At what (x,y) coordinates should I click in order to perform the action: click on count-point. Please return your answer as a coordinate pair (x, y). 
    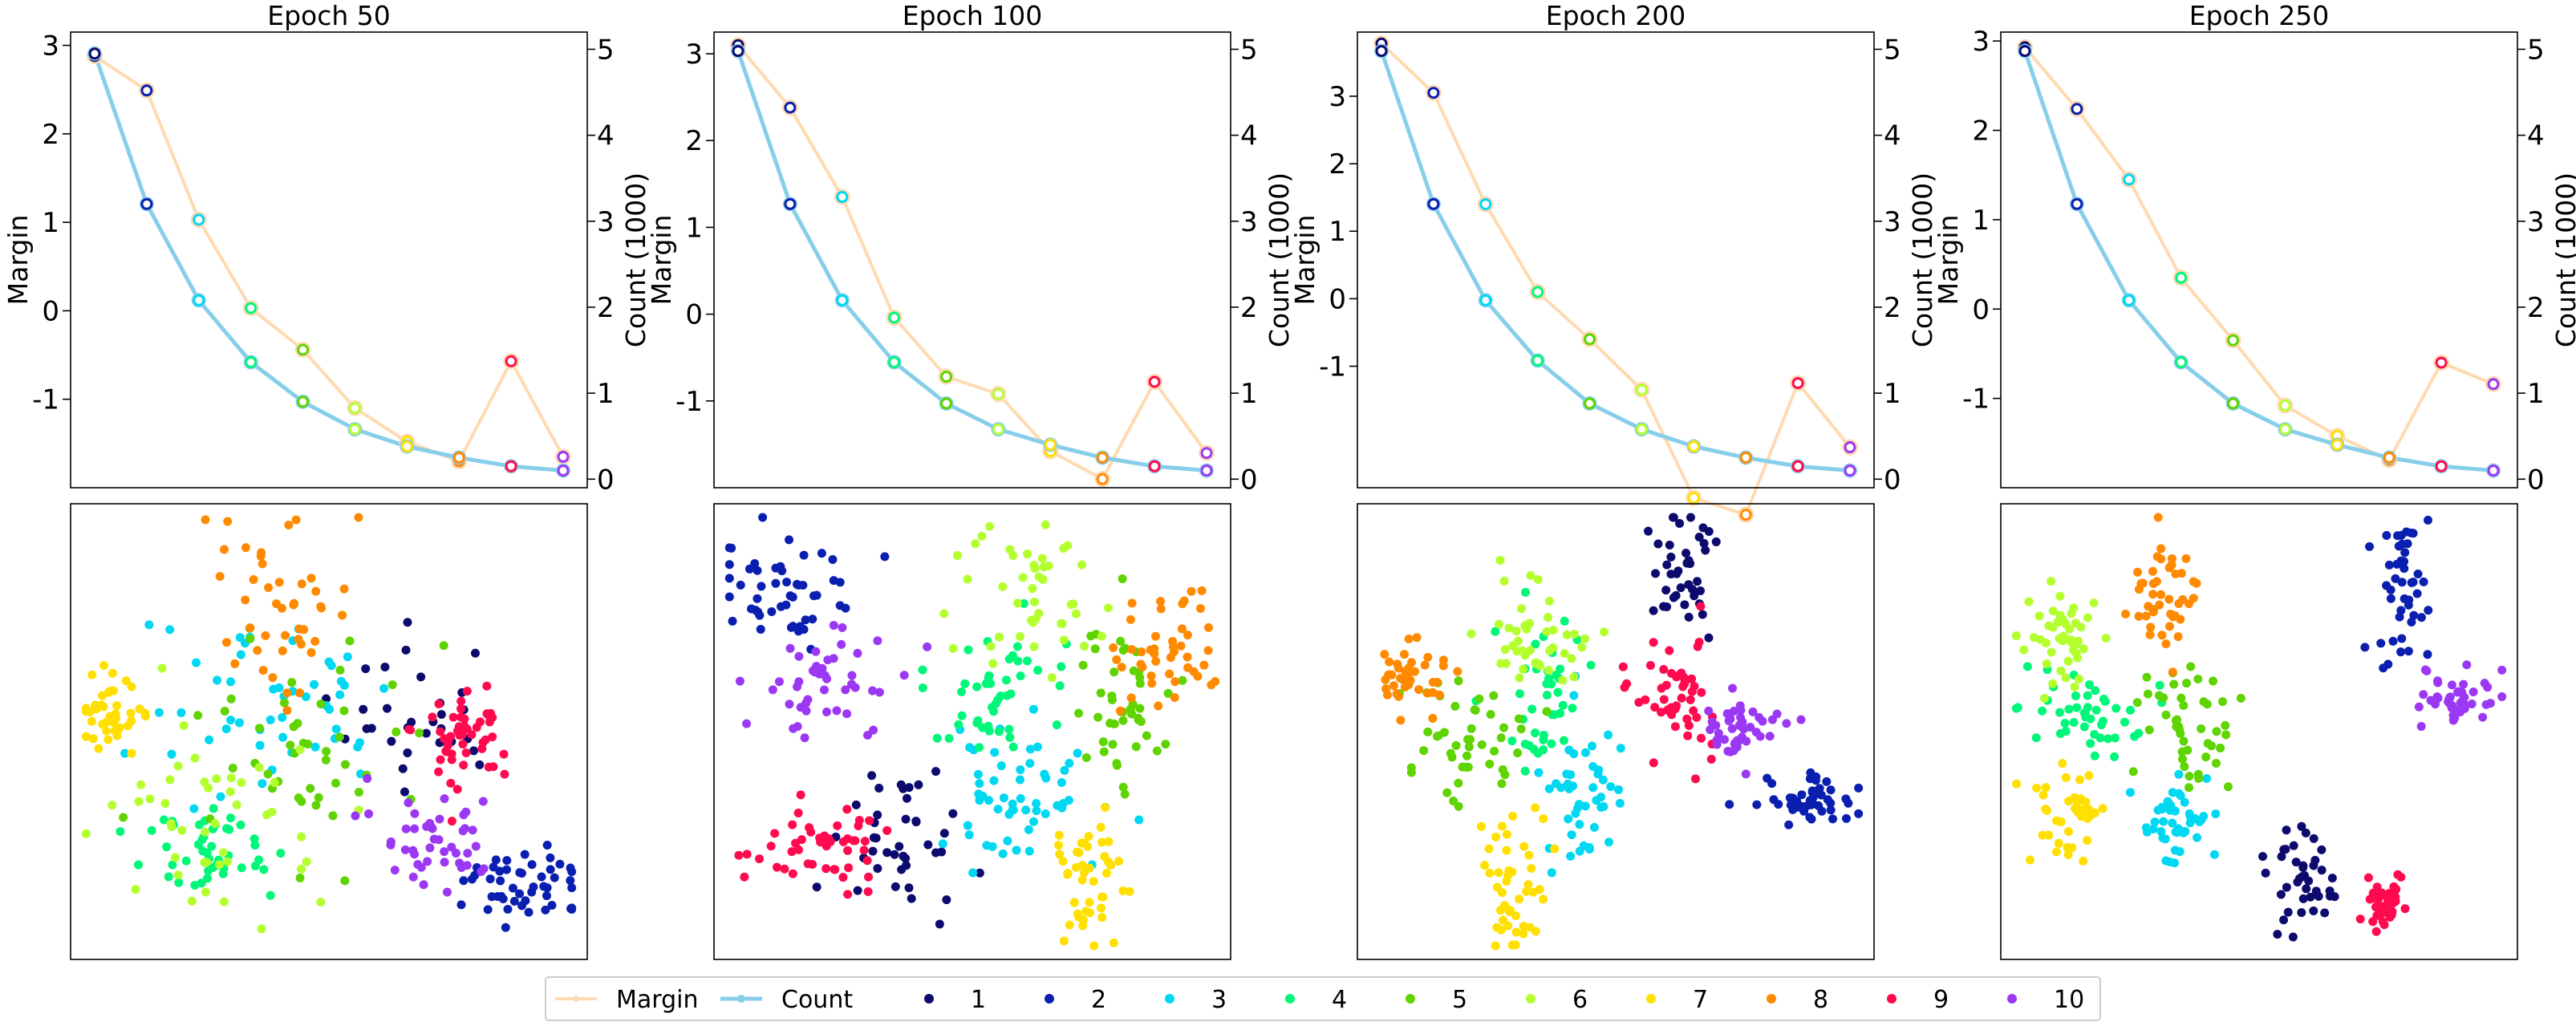
    Looking at the image, I should click on (251, 362).